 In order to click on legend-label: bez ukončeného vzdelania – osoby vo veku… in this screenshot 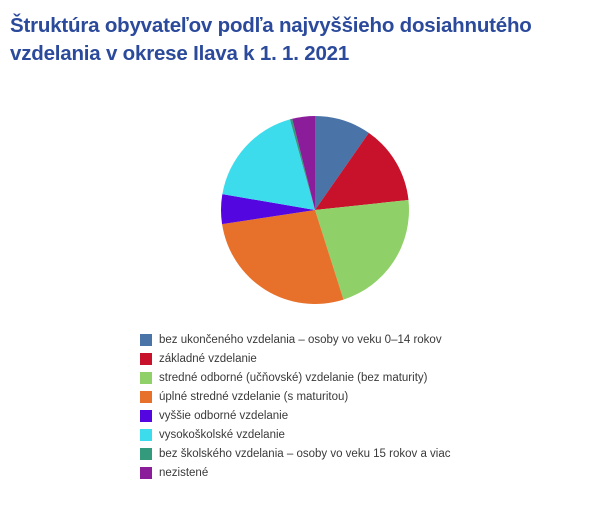, I will do `click(300, 339)`.